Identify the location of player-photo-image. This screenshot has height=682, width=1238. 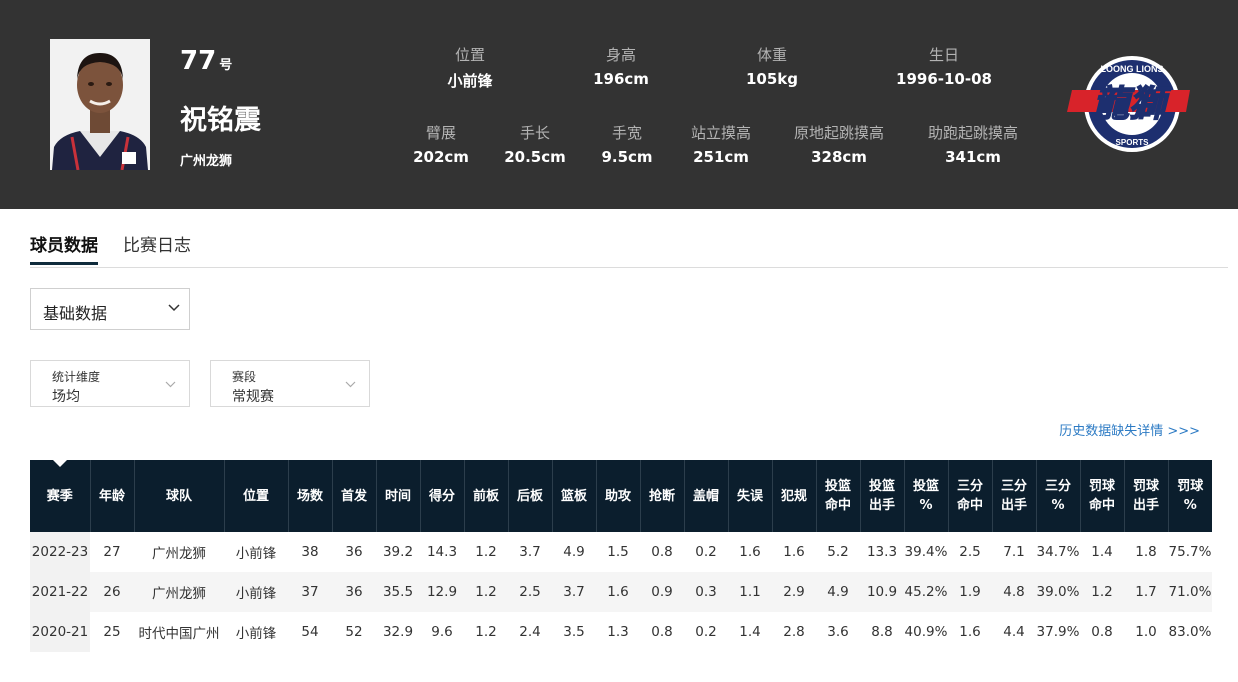
(100, 104).